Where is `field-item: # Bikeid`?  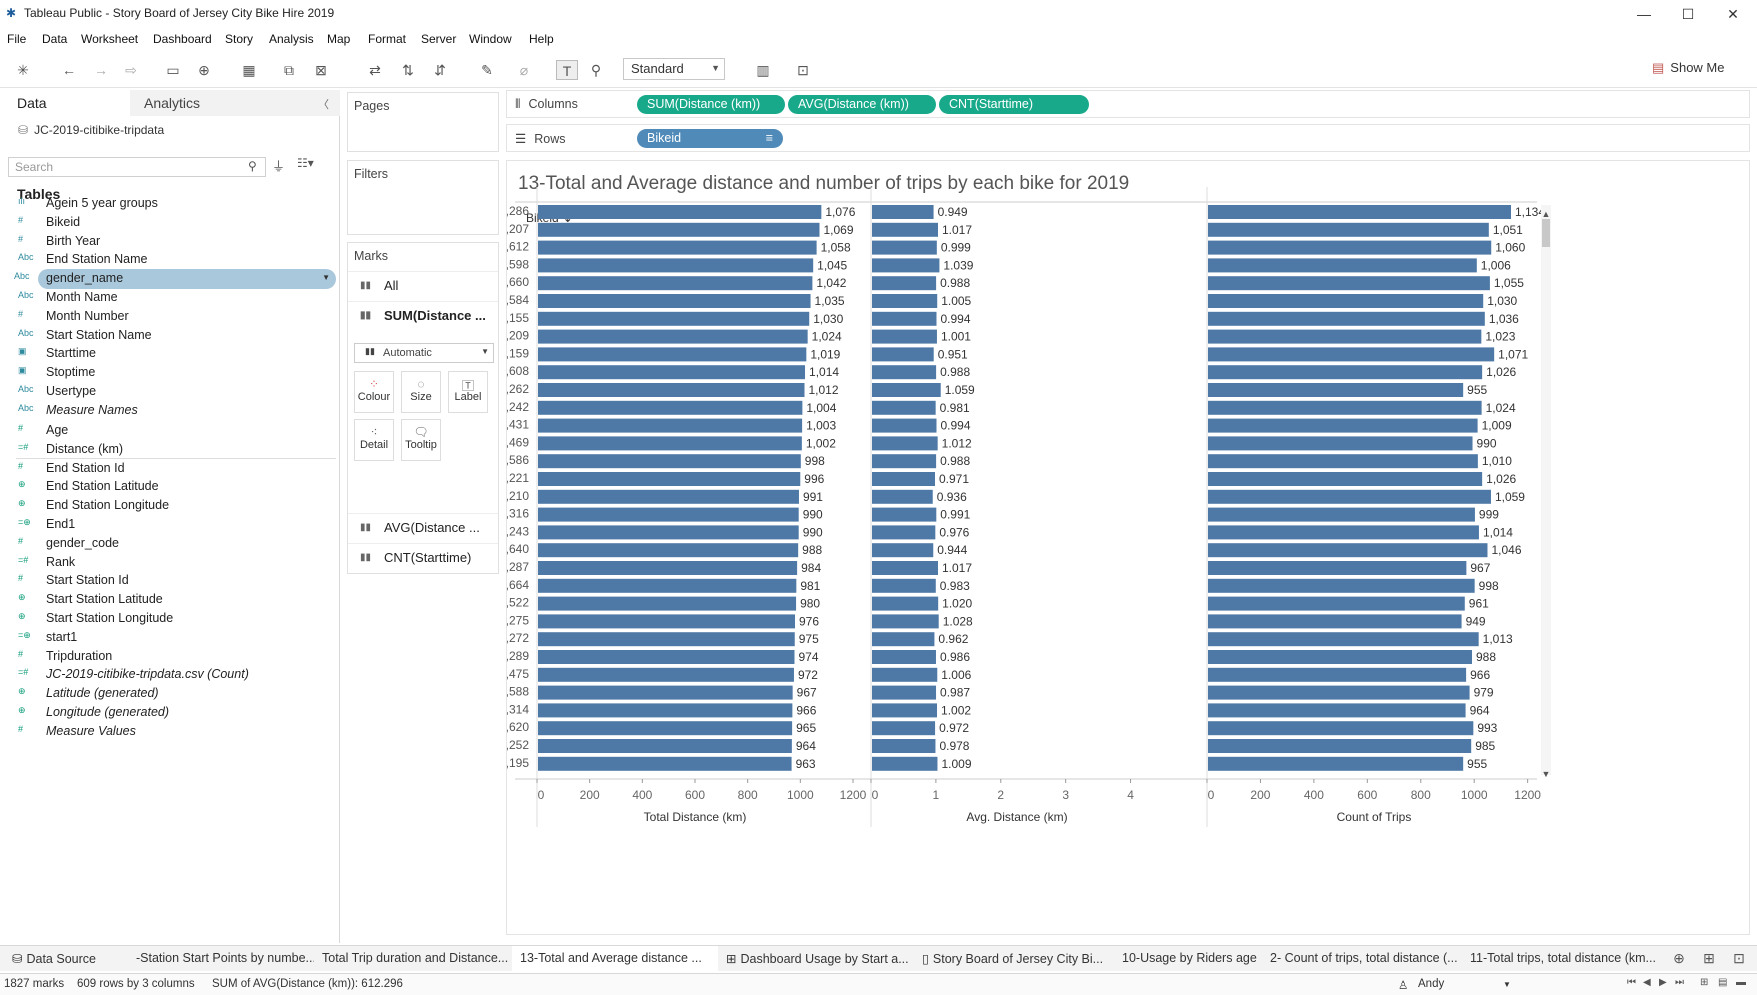 field-item: # Bikeid is located at coordinates (176, 223).